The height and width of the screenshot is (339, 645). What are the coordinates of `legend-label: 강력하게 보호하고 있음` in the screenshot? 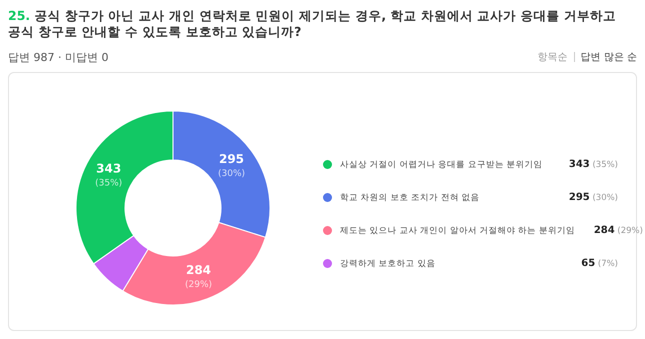 It's located at (388, 264).